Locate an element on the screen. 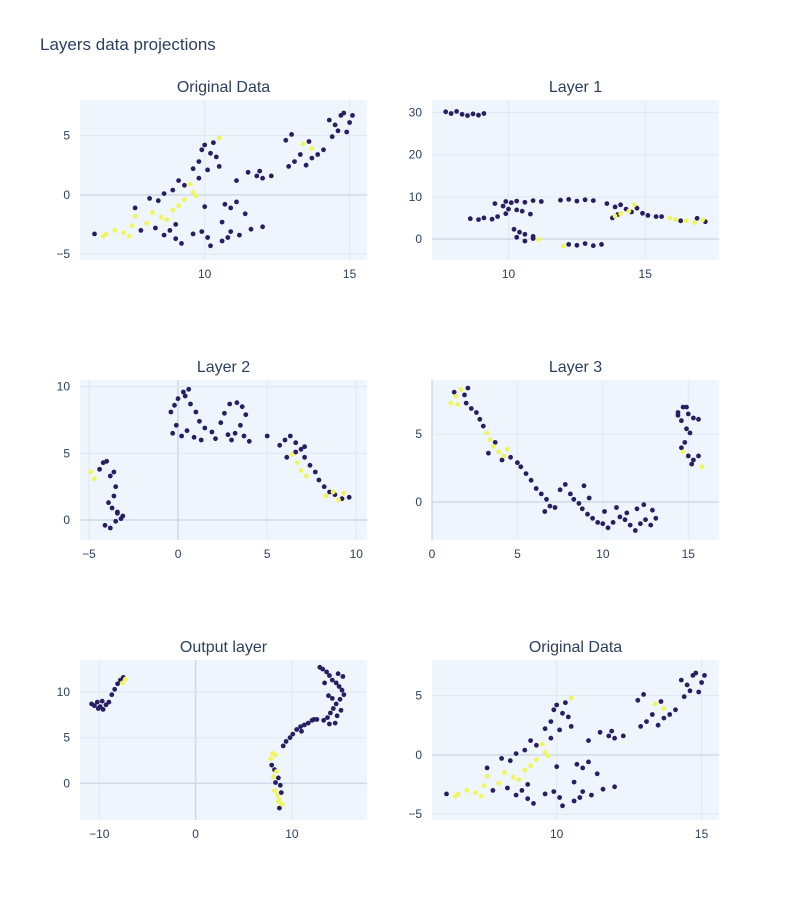 The height and width of the screenshot is (900, 800). y-tick-label: 0 is located at coordinates (66, 195).